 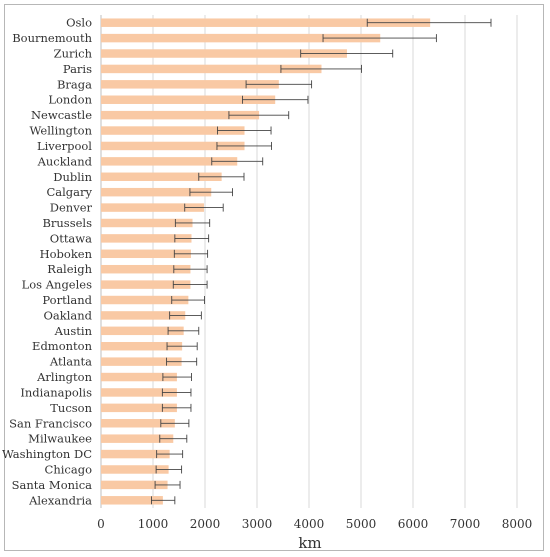 What do you see at coordinates (64, 377) in the screenshot?
I see `y-tick-label: Arlington` at bounding box center [64, 377].